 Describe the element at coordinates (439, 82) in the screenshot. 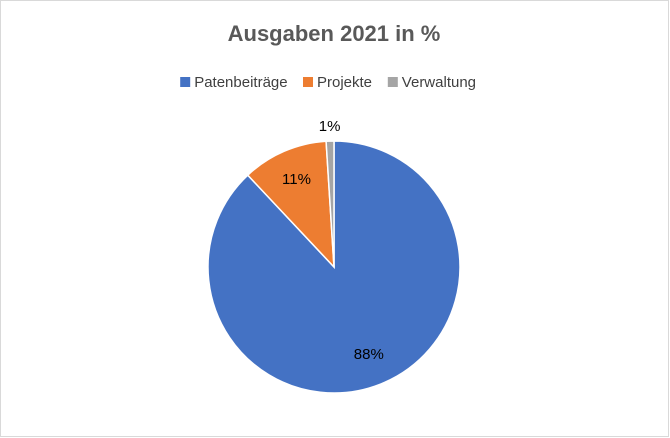

I see `legend-label: Verwaltung` at that location.